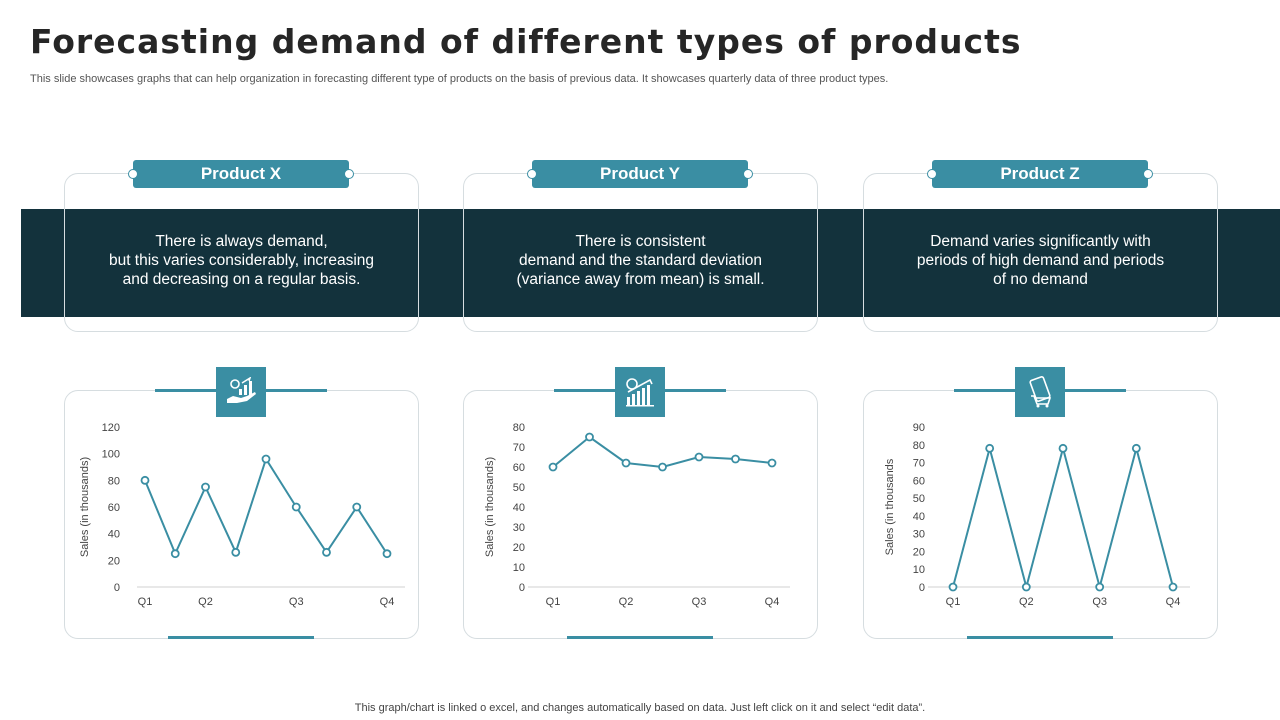  What do you see at coordinates (241, 279) in the screenshot?
I see `description-line: and decreasing on a regular basis.` at bounding box center [241, 279].